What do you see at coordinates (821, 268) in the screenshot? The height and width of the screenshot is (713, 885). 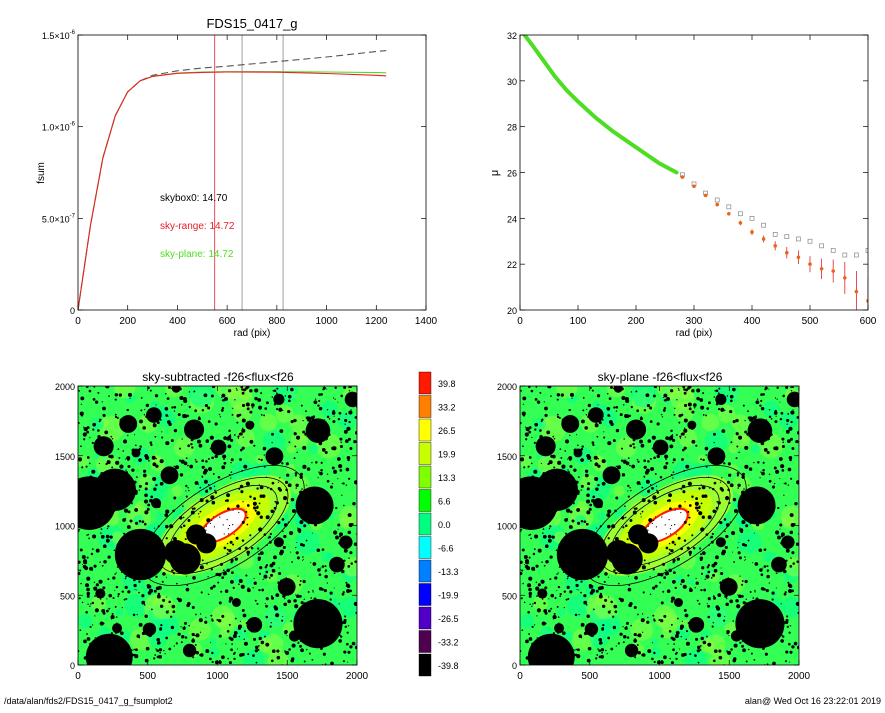 I see `data-point` at bounding box center [821, 268].